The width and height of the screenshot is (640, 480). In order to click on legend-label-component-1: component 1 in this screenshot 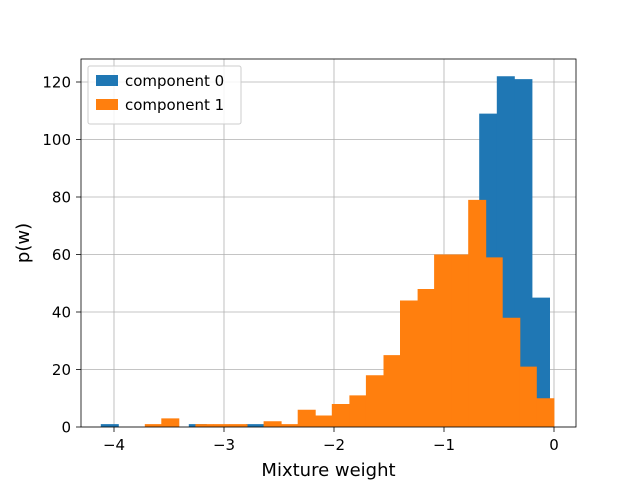, I will do `click(174, 105)`.